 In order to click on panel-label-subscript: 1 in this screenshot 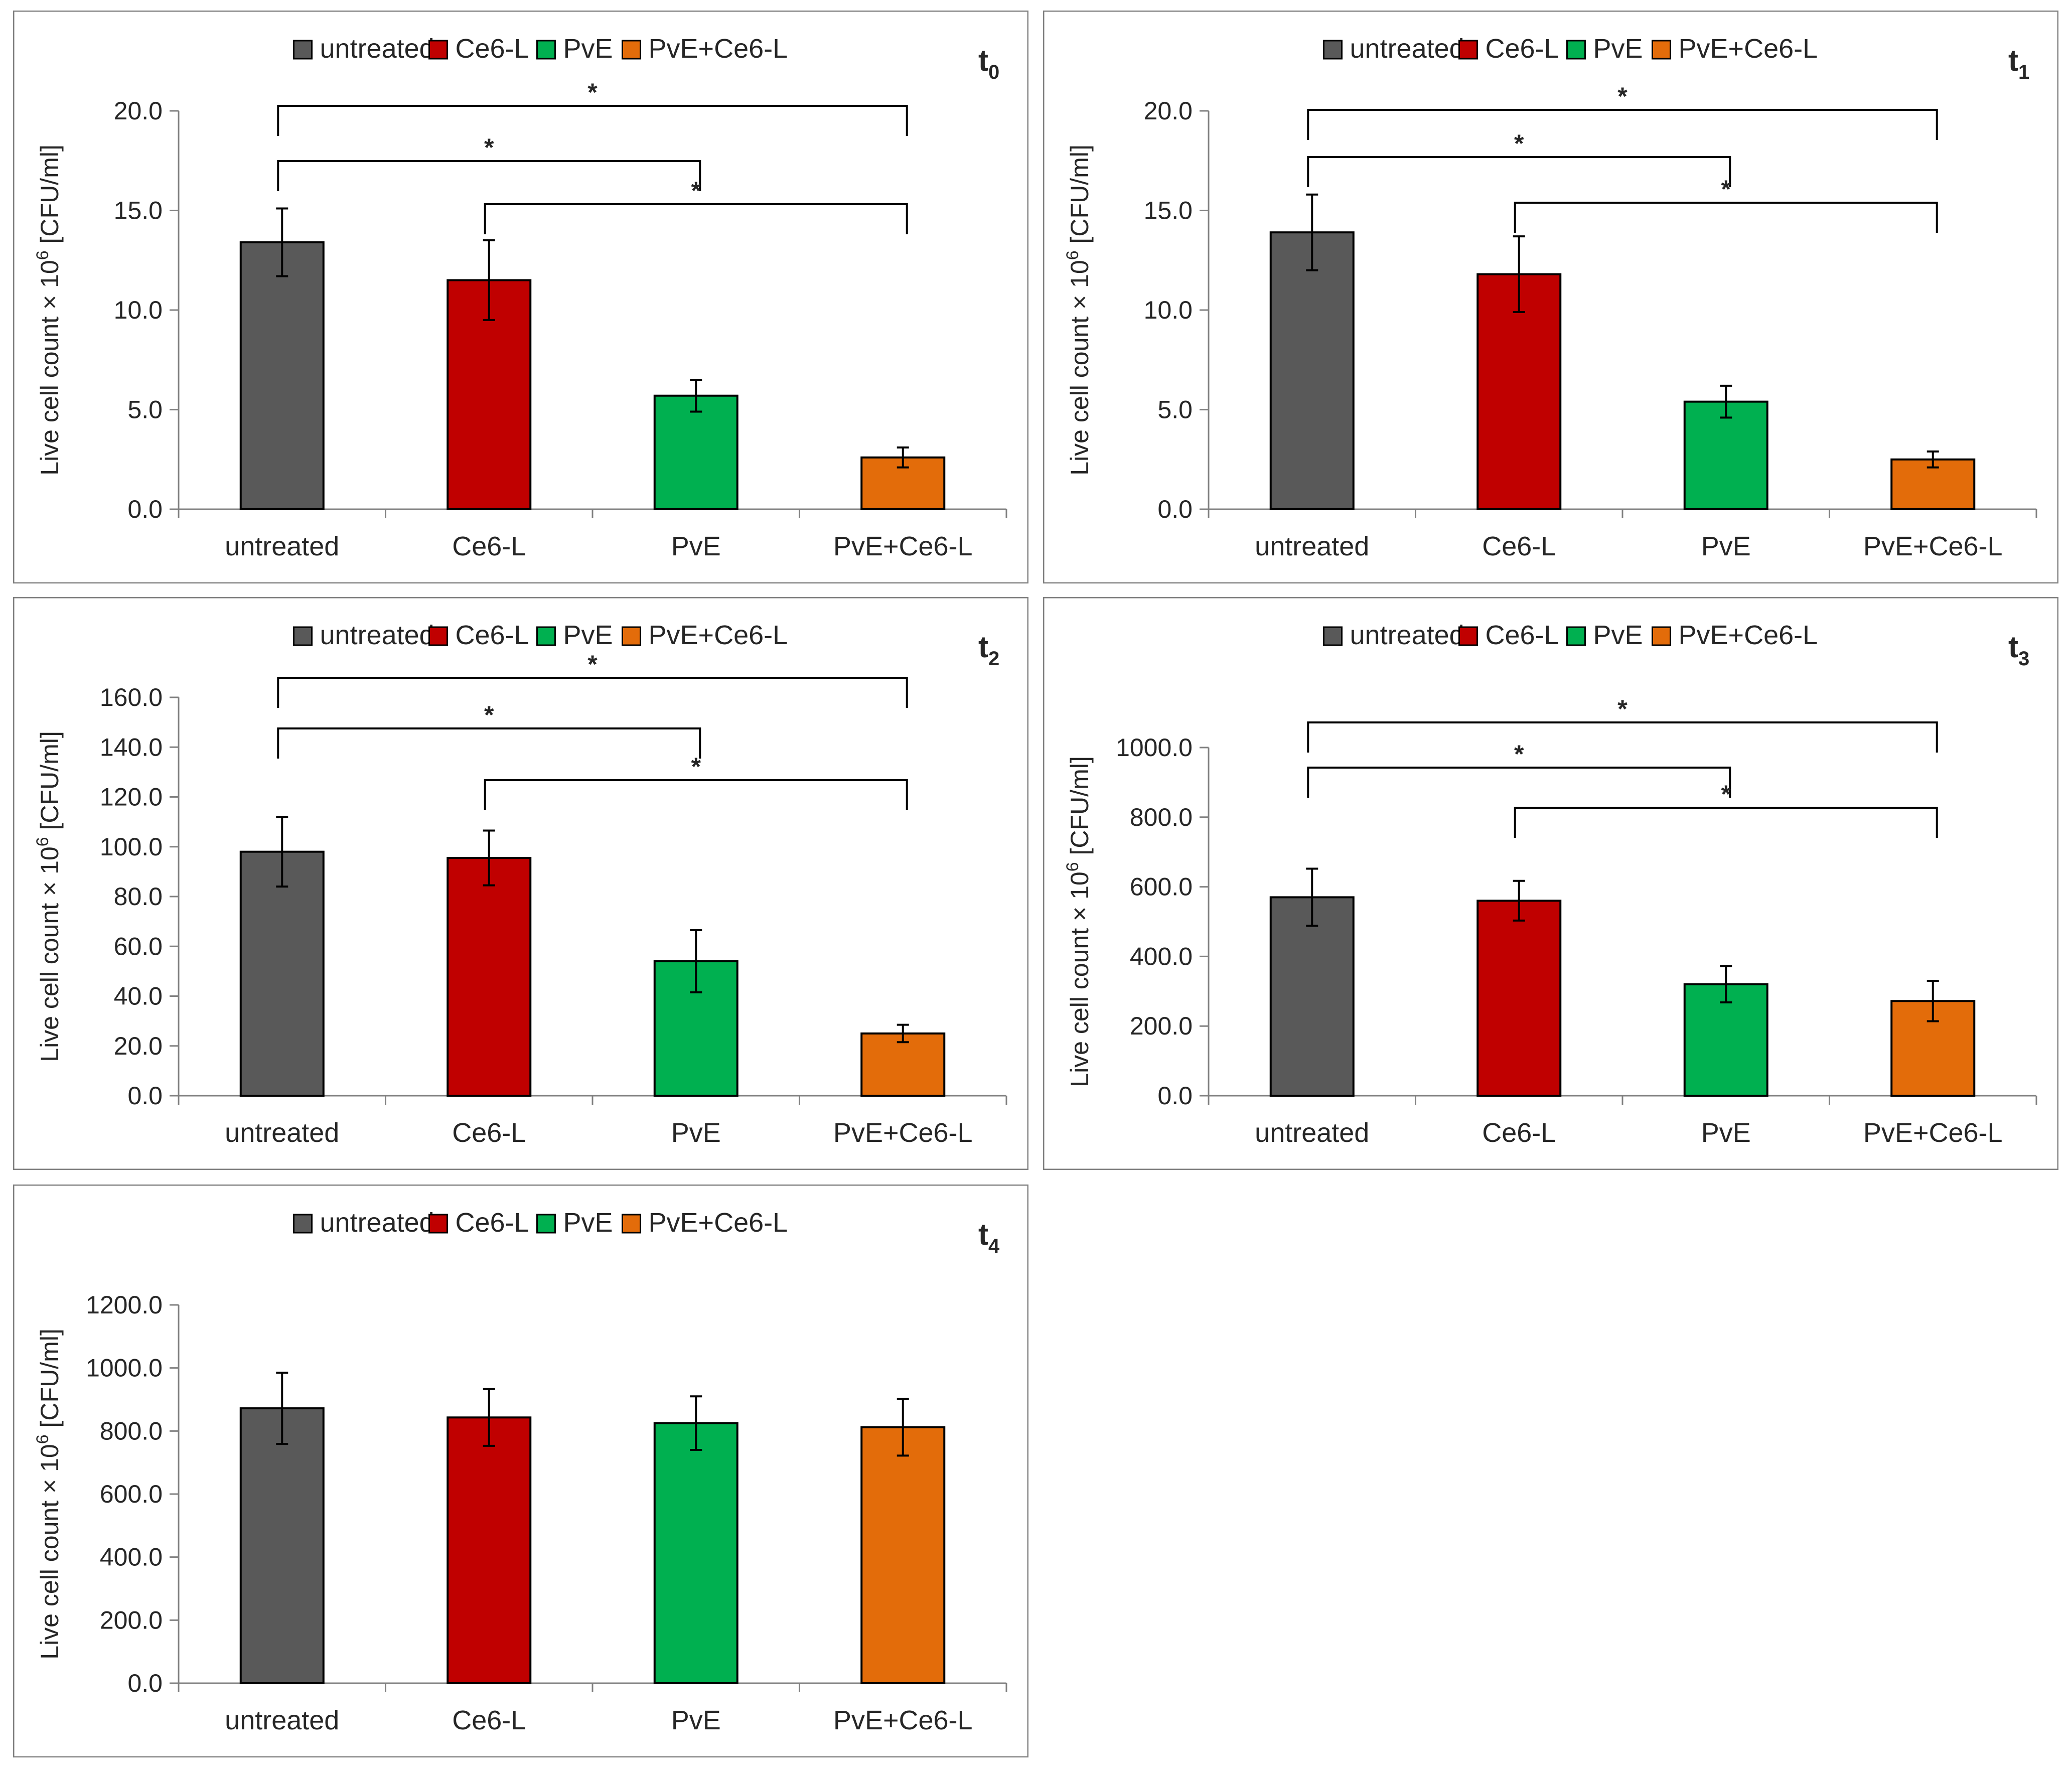, I will do `click(2023, 72)`.